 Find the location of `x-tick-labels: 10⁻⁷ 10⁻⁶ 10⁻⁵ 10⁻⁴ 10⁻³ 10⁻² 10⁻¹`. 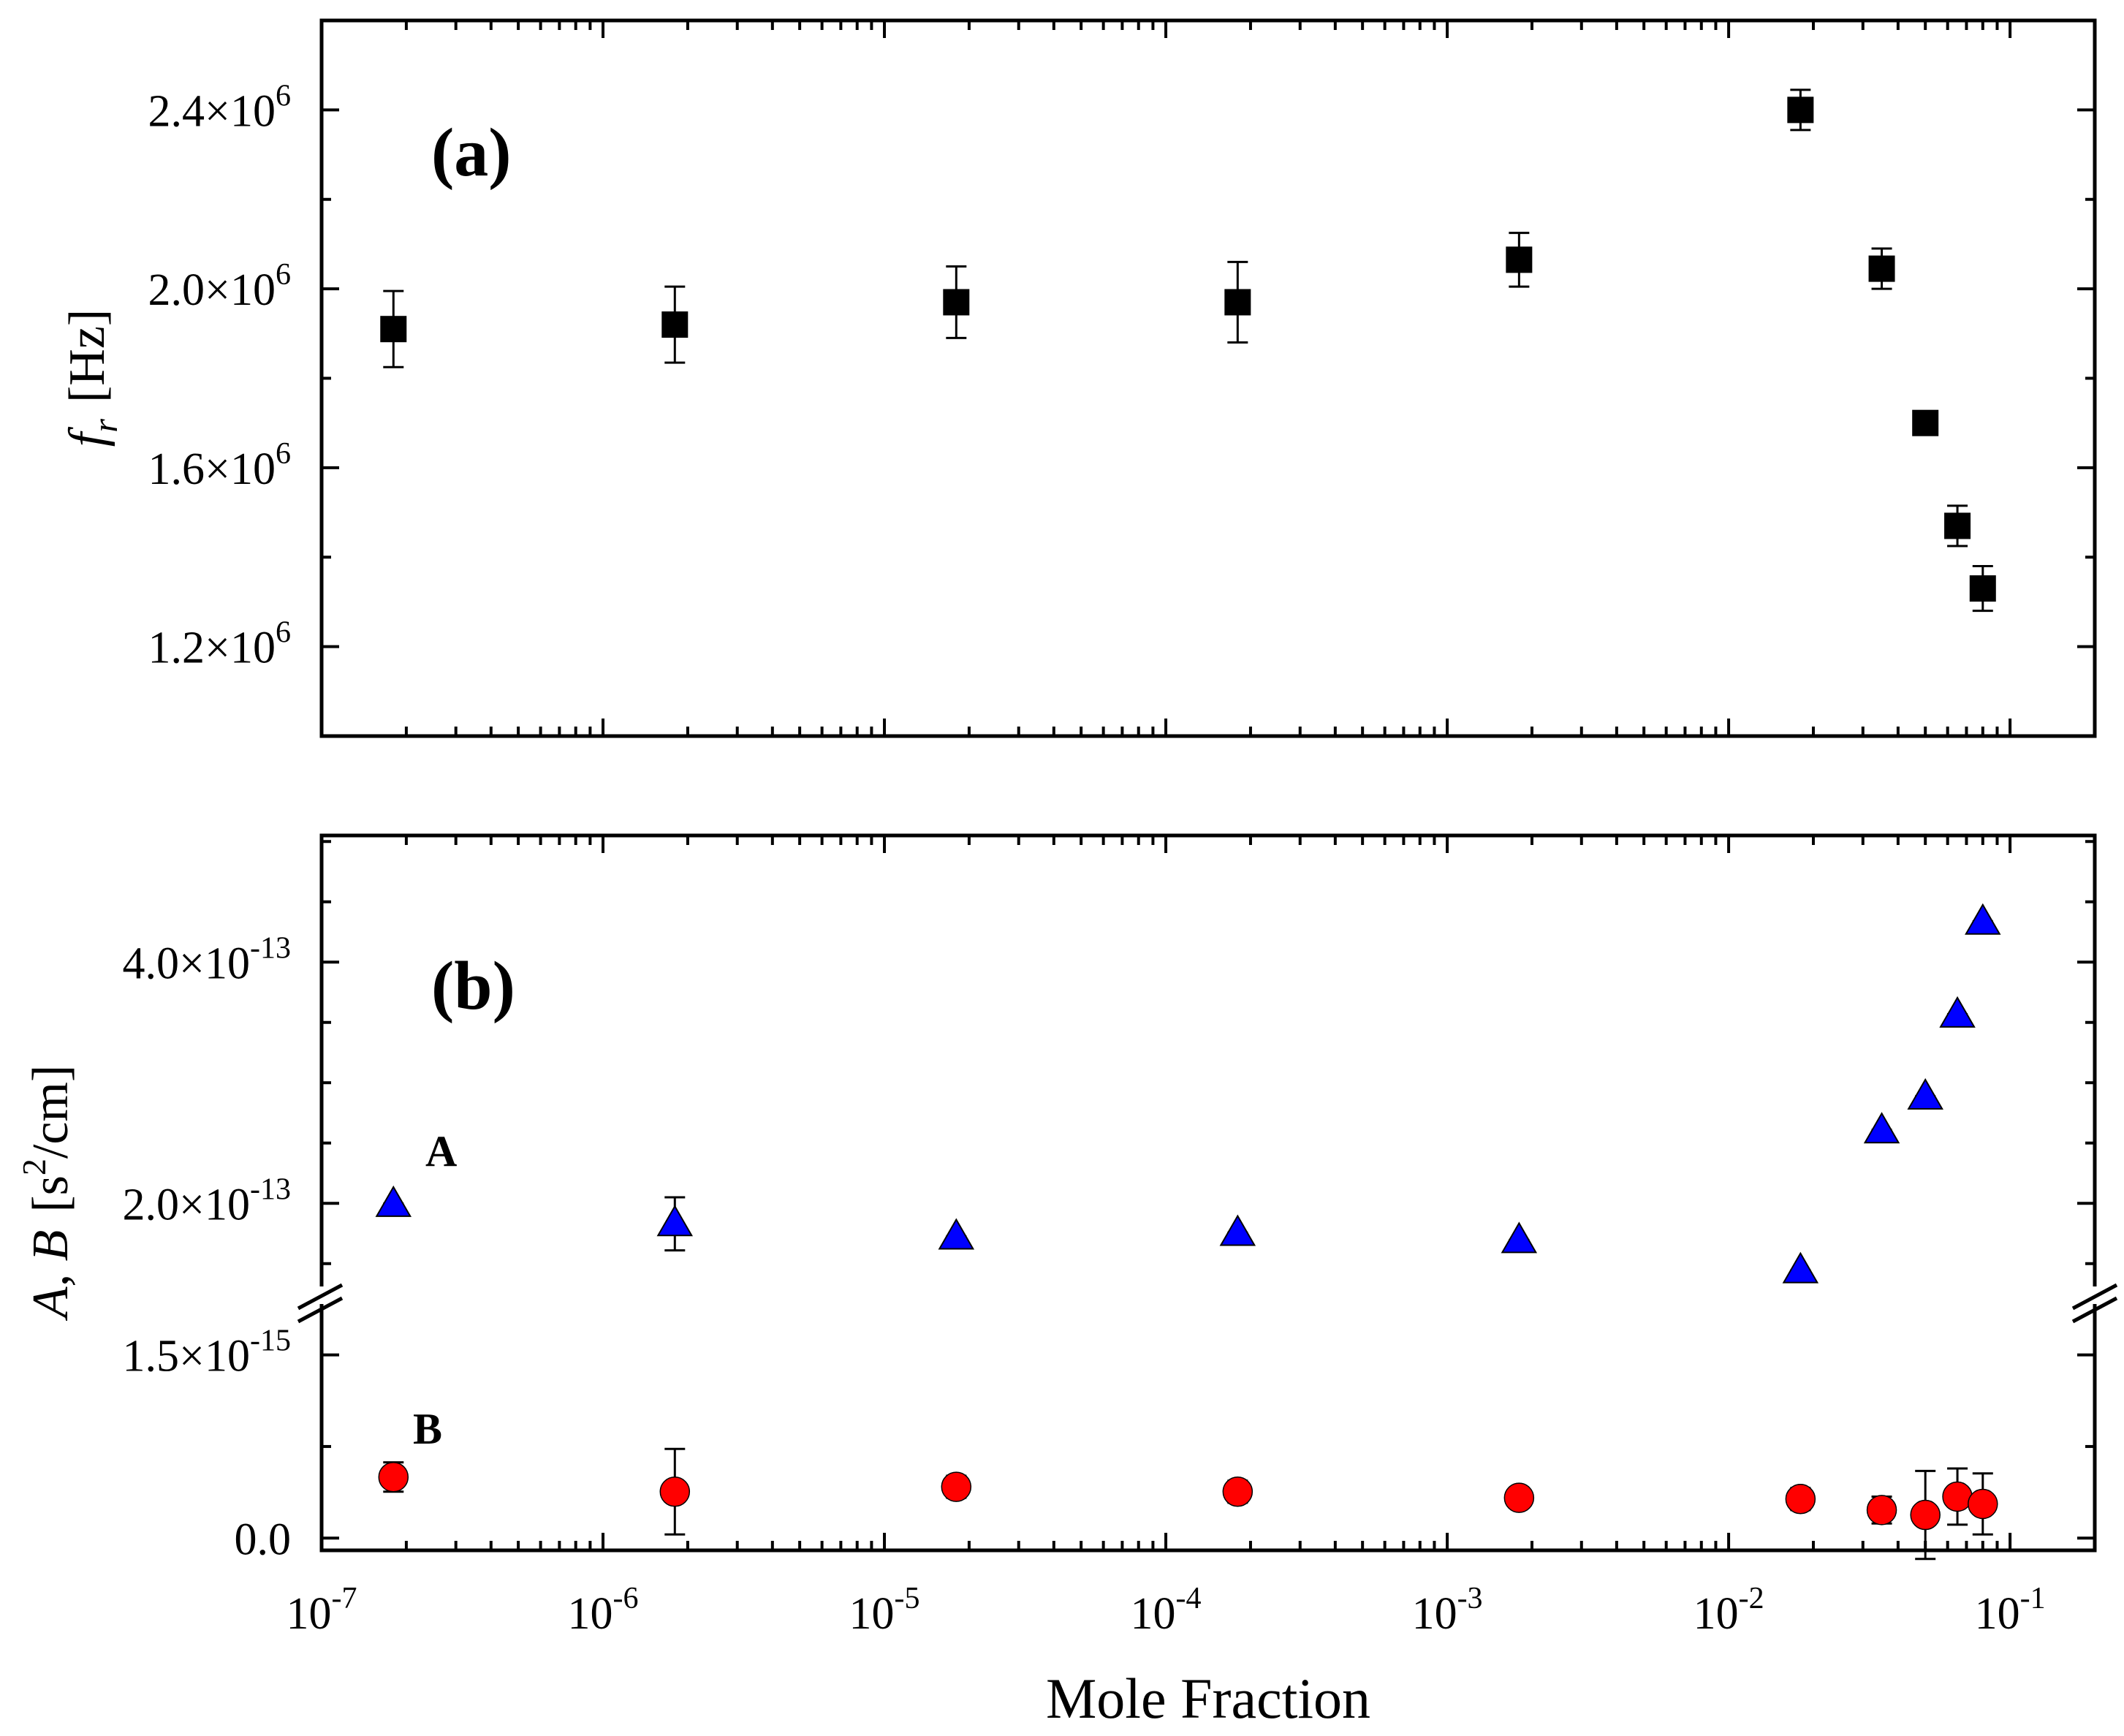

x-tick-labels: 10⁻⁷ 10⁻⁶ 10⁻⁵ 10⁻⁴ 10⁻³ 10⁻² 10⁻¹ is located at coordinates (1166, 1611).